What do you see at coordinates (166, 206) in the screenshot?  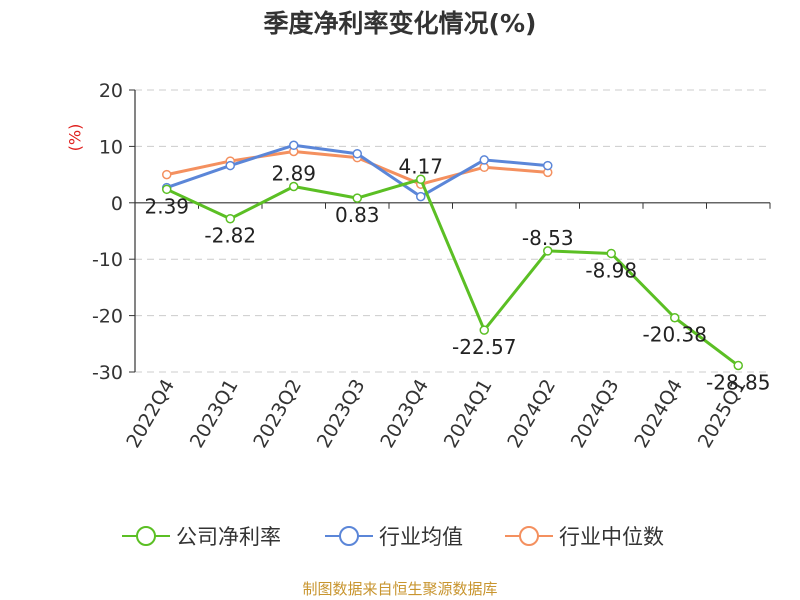 I see `data-label: 2.39` at bounding box center [166, 206].